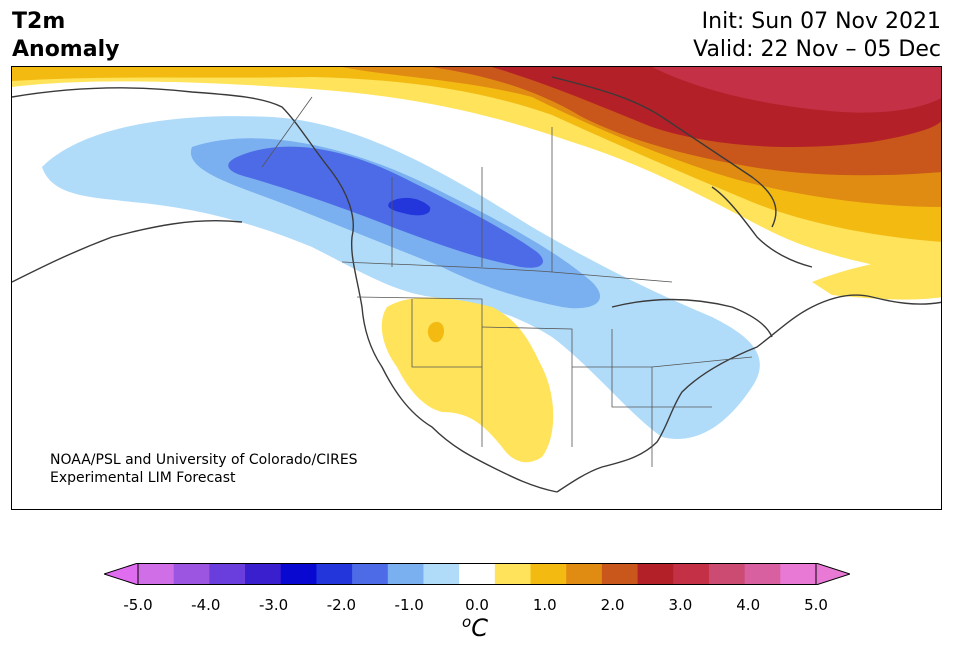  What do you see at coordinates (39, 21) in the screenshot?
I see `title-line-1: T2m` at bounding box center [39, 21].